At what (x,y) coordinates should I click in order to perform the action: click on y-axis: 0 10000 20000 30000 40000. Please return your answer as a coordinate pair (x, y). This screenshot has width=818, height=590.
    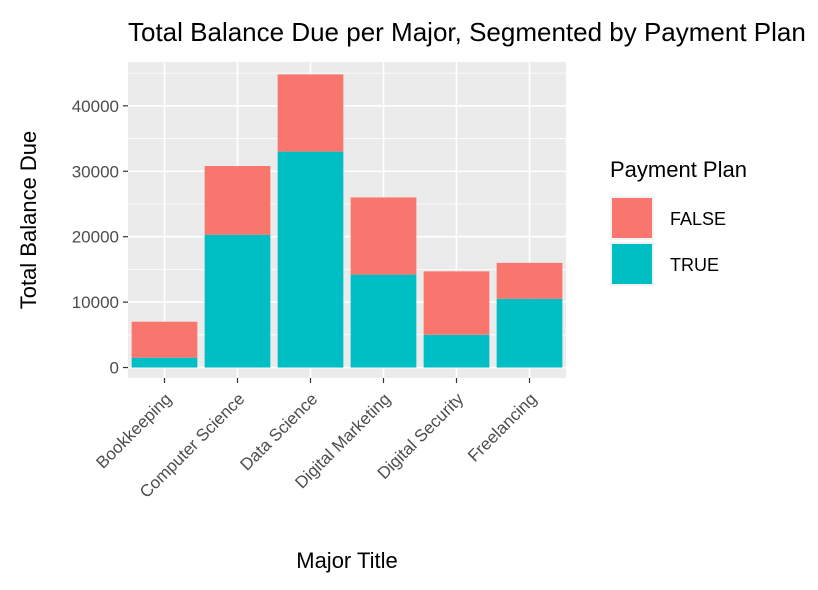
    Looking at the image, I should click on (100, 237).